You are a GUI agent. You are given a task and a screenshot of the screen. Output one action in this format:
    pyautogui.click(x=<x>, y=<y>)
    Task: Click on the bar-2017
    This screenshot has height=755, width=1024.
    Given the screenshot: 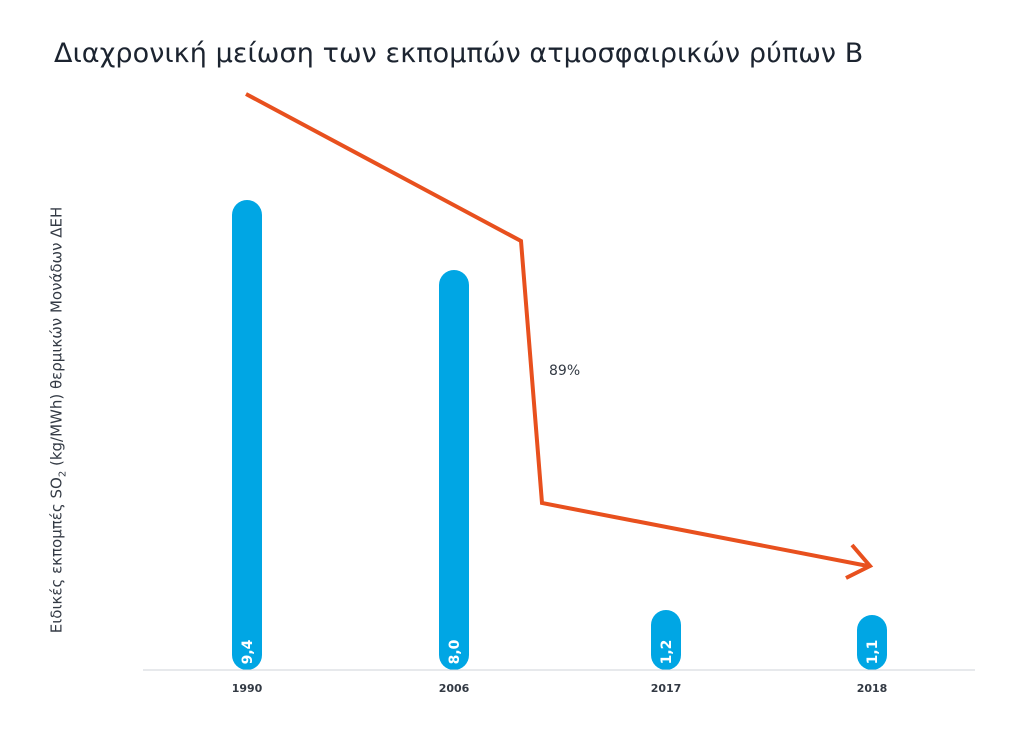 What is the action you would take?
    pyautogui.click(x=666, y=640)
    